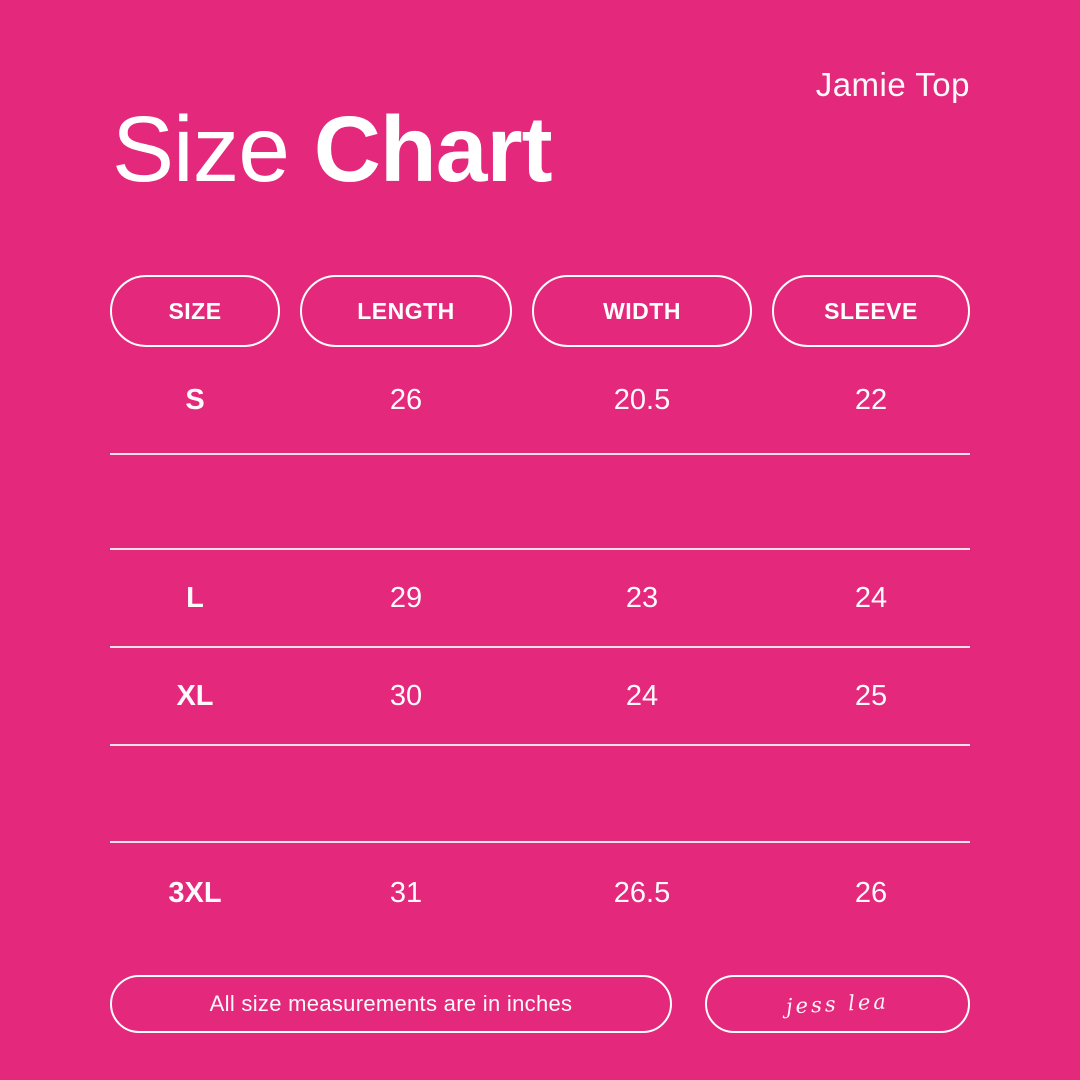 This screenshot has height=1080, width=1080. I want to click on page-title: Size Chart, so click(332, 149).